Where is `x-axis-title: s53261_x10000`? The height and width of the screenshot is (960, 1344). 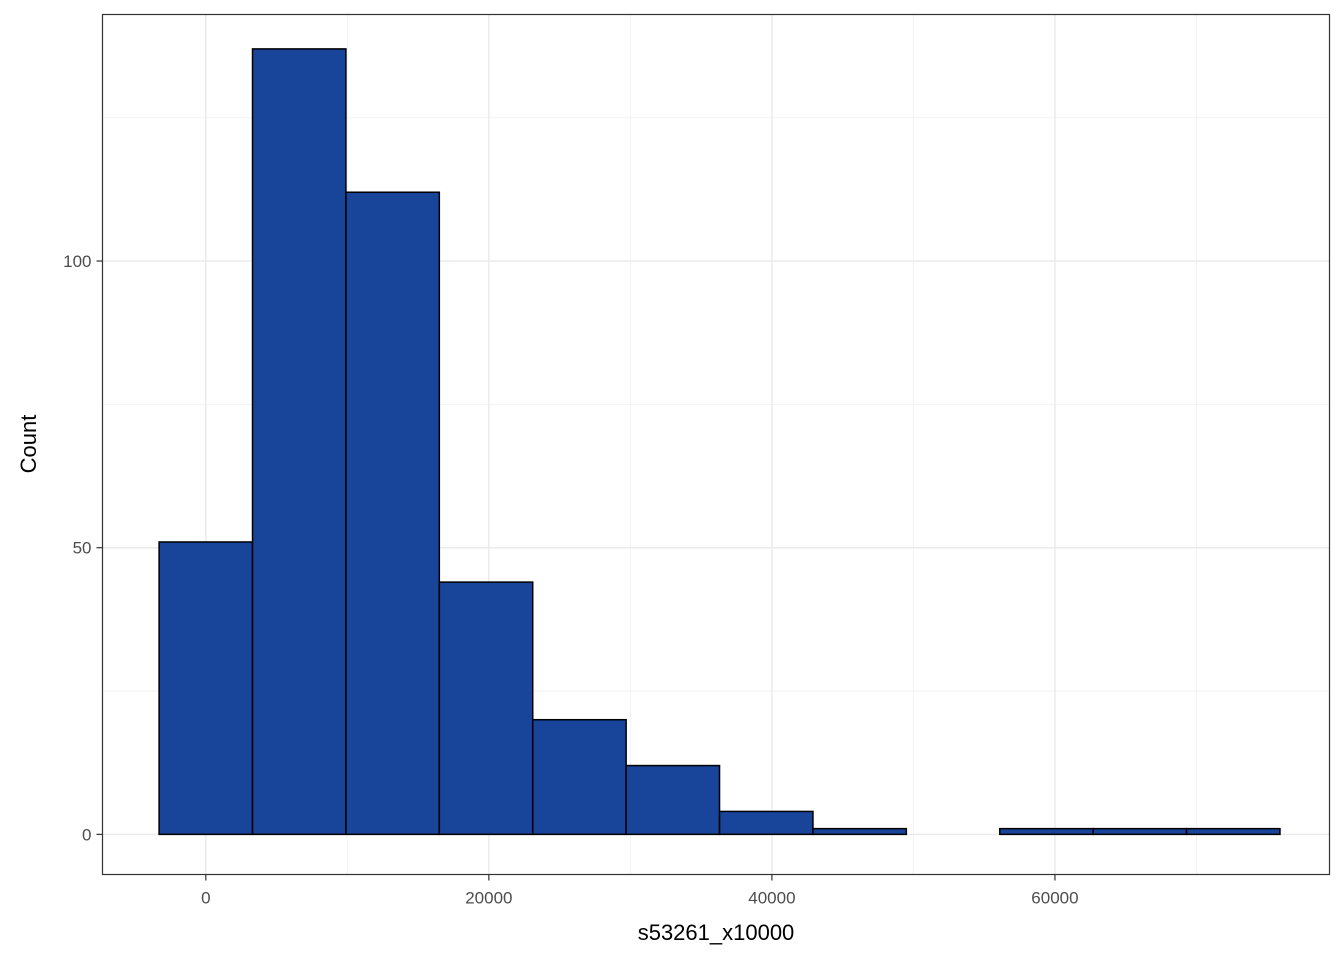
x-axis-title: s53261_x10000 is located at coordinates (716, 932).